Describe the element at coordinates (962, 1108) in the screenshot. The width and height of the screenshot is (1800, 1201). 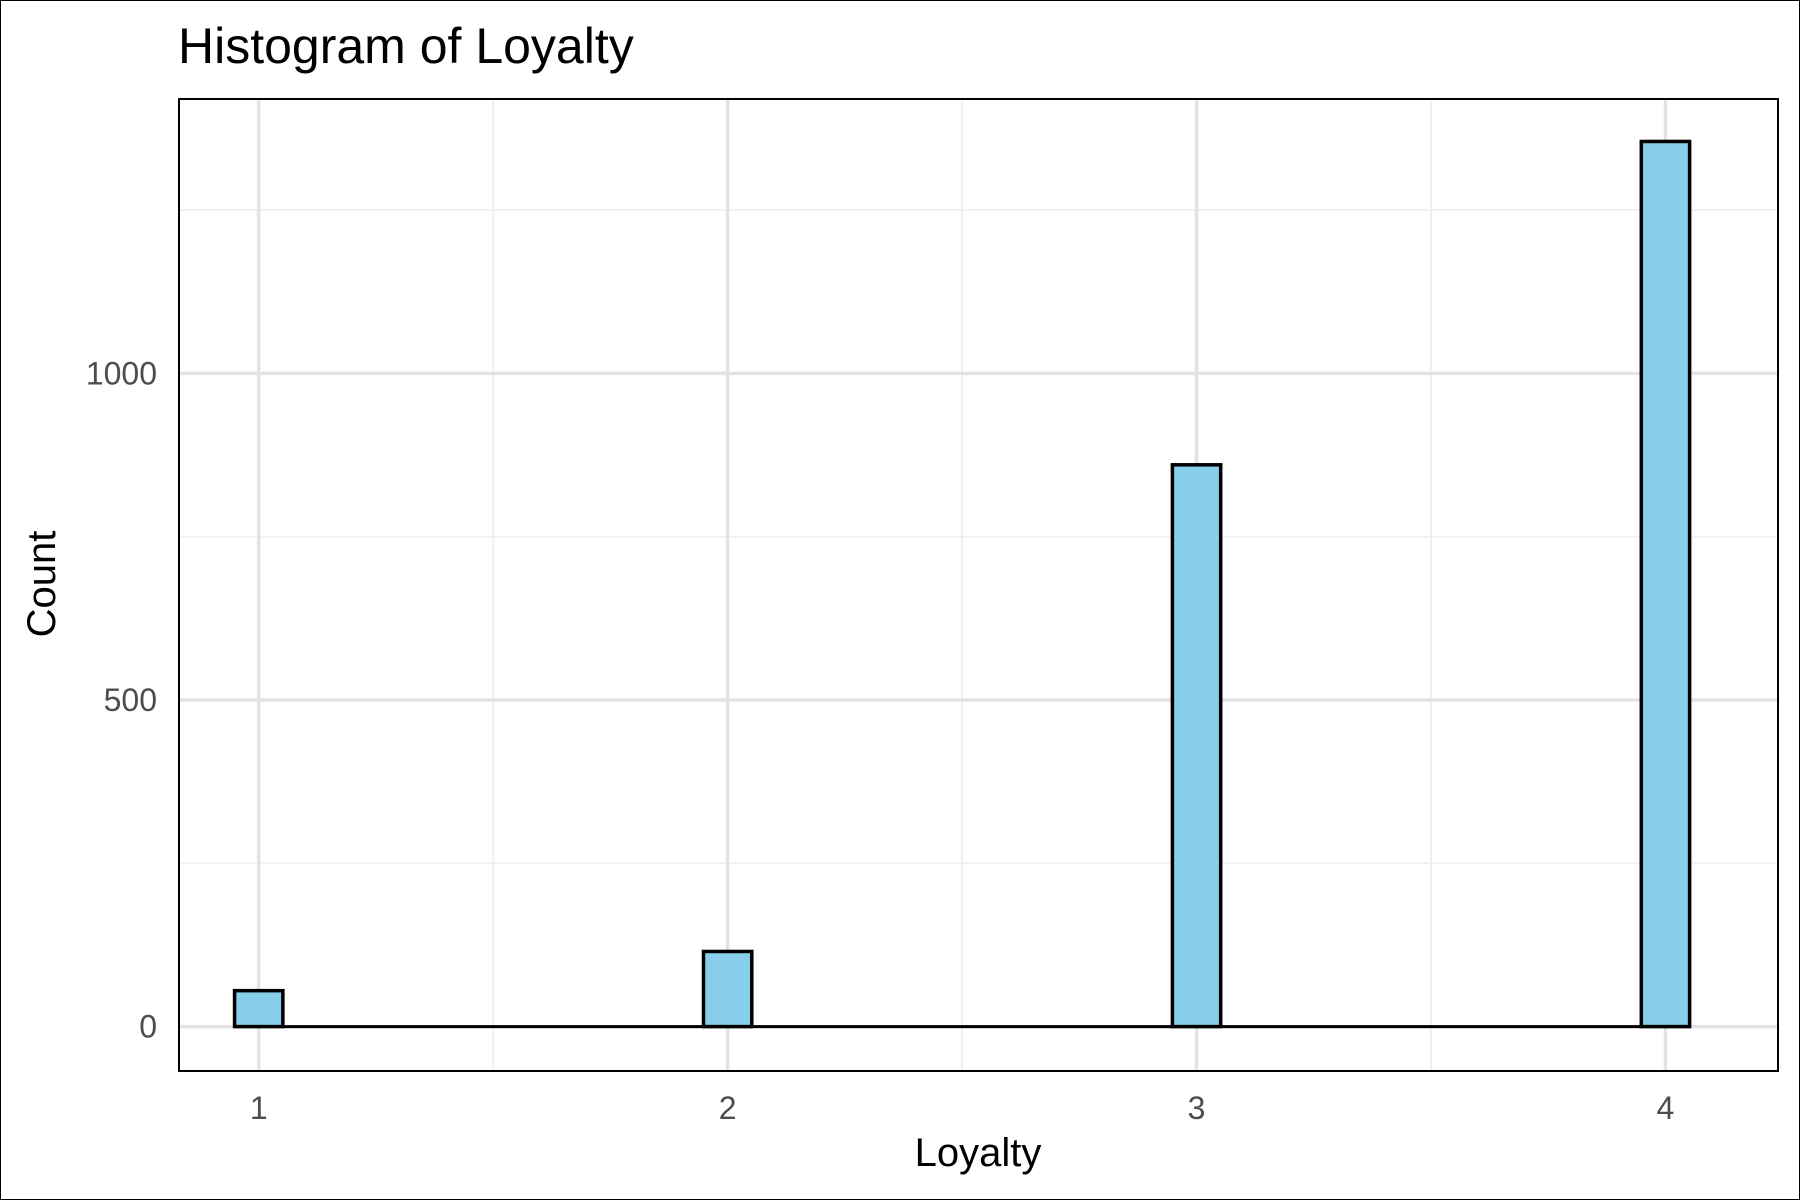
I see `x-axis-ticks: 1 2 3 4` at that location.